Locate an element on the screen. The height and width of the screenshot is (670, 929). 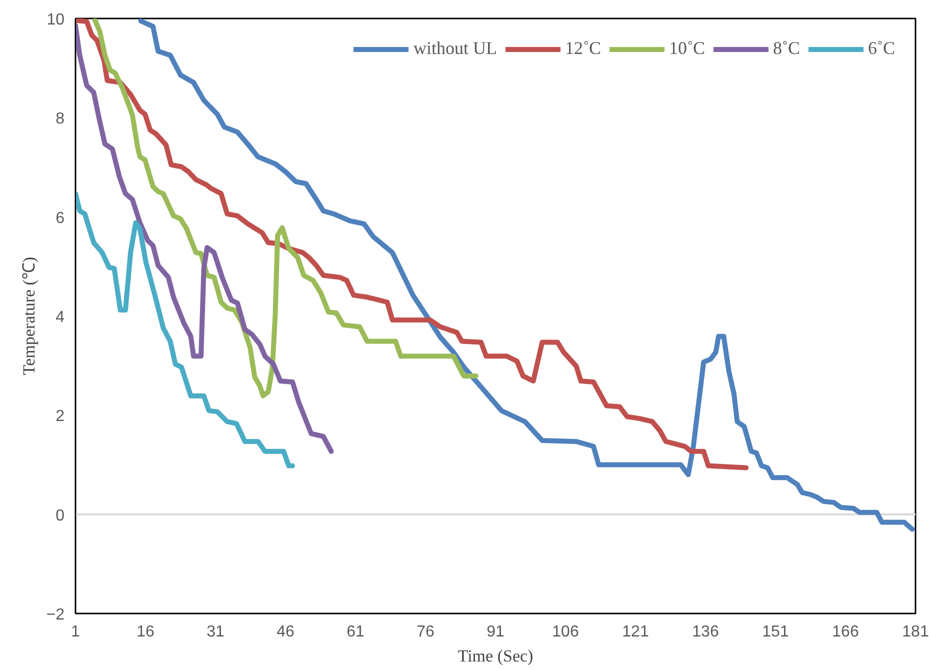
legend-label: 10˚C is located at coordinates (687, 48).